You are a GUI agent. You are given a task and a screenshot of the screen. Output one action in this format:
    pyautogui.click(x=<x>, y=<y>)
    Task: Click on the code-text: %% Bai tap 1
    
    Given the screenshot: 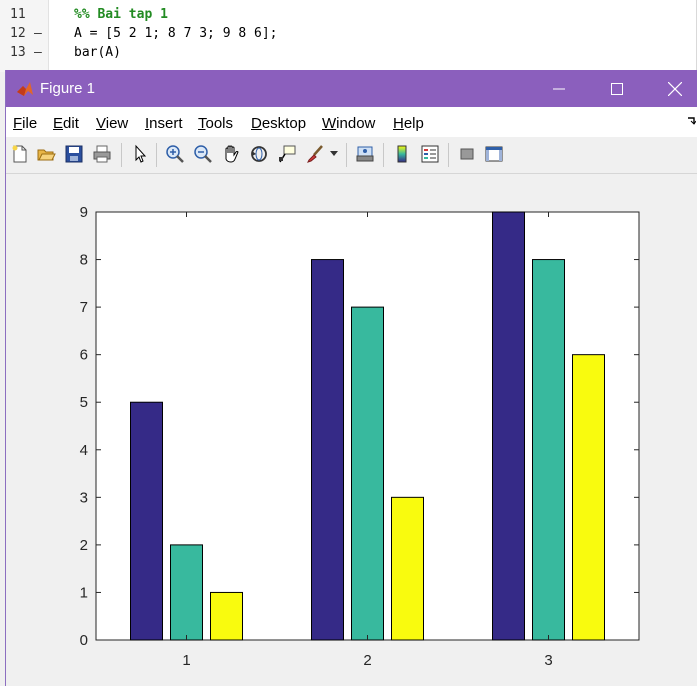 What is the action you would take?
    pyautogui.click(x=121, y=14)
    